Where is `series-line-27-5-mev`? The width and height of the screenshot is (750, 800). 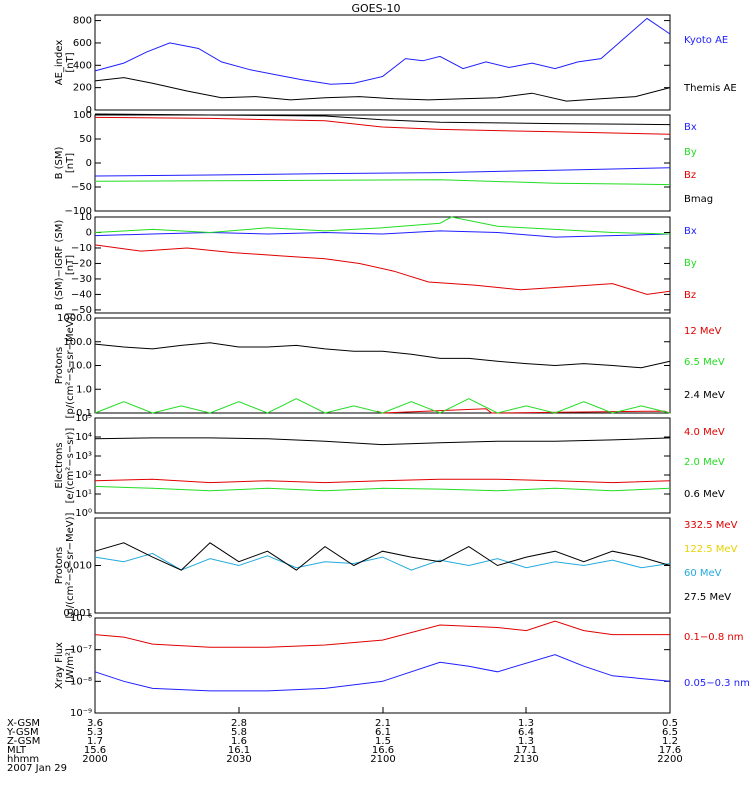
series-line-27-5-mev is located at coordinates (382, 556).